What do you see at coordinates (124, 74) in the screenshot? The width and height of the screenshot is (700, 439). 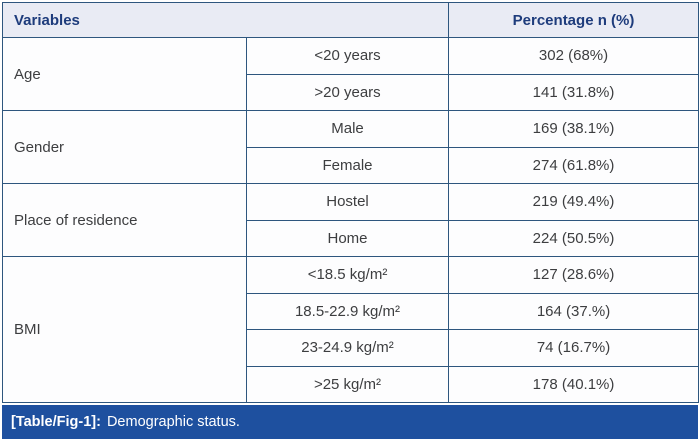 I see `category-cell-age: Age` at bounding box center [124, 74].